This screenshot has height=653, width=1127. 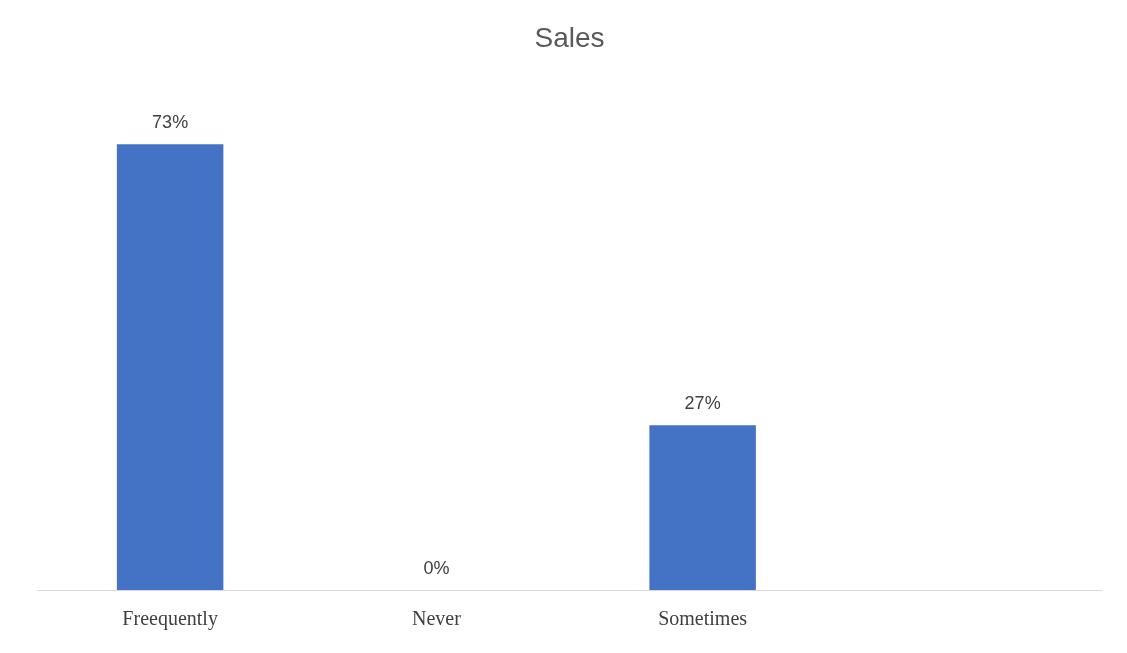 I want to click on data-label: 0%, so click(x=436, y=568).